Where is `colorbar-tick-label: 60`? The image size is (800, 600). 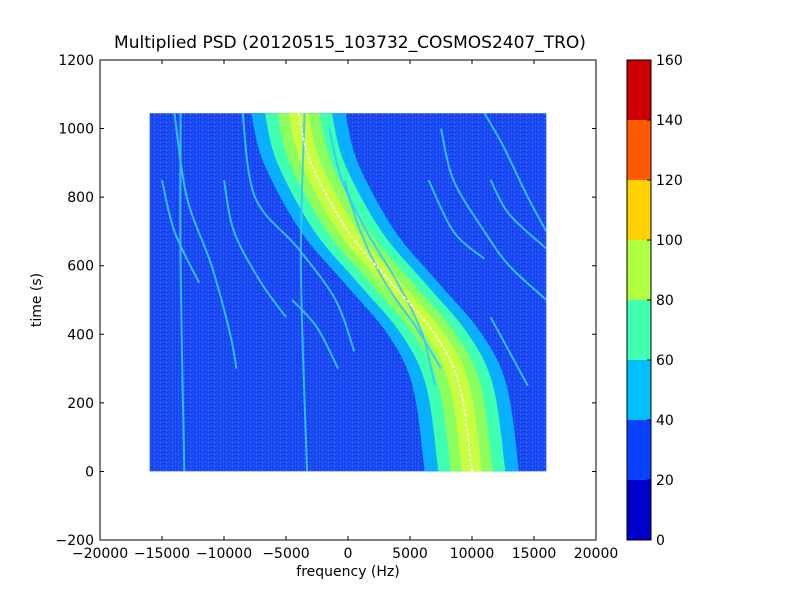 colorbar-tick-label: 60 is located at coordinates (665, 361).